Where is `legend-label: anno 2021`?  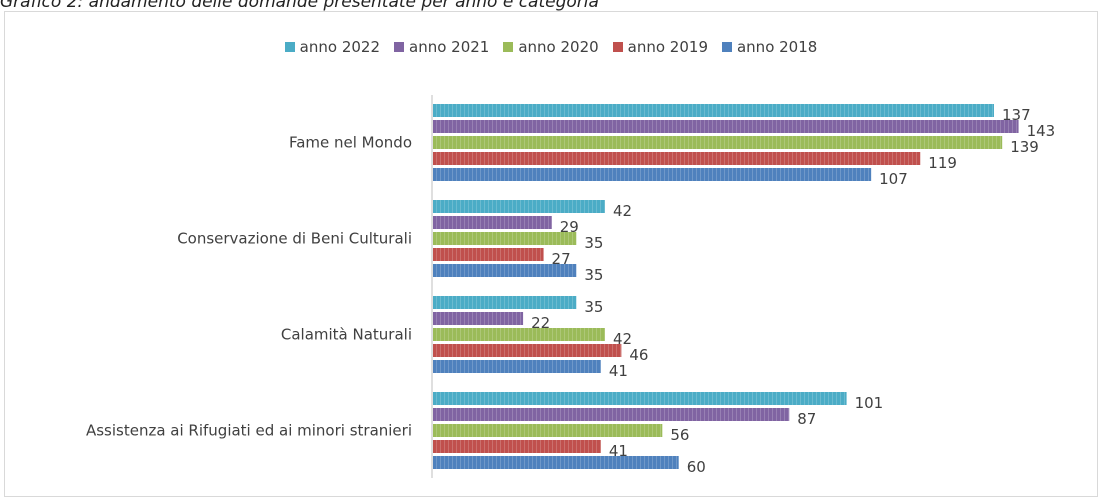 legend-label: anno 2021 is located at coordinates (449, 47).